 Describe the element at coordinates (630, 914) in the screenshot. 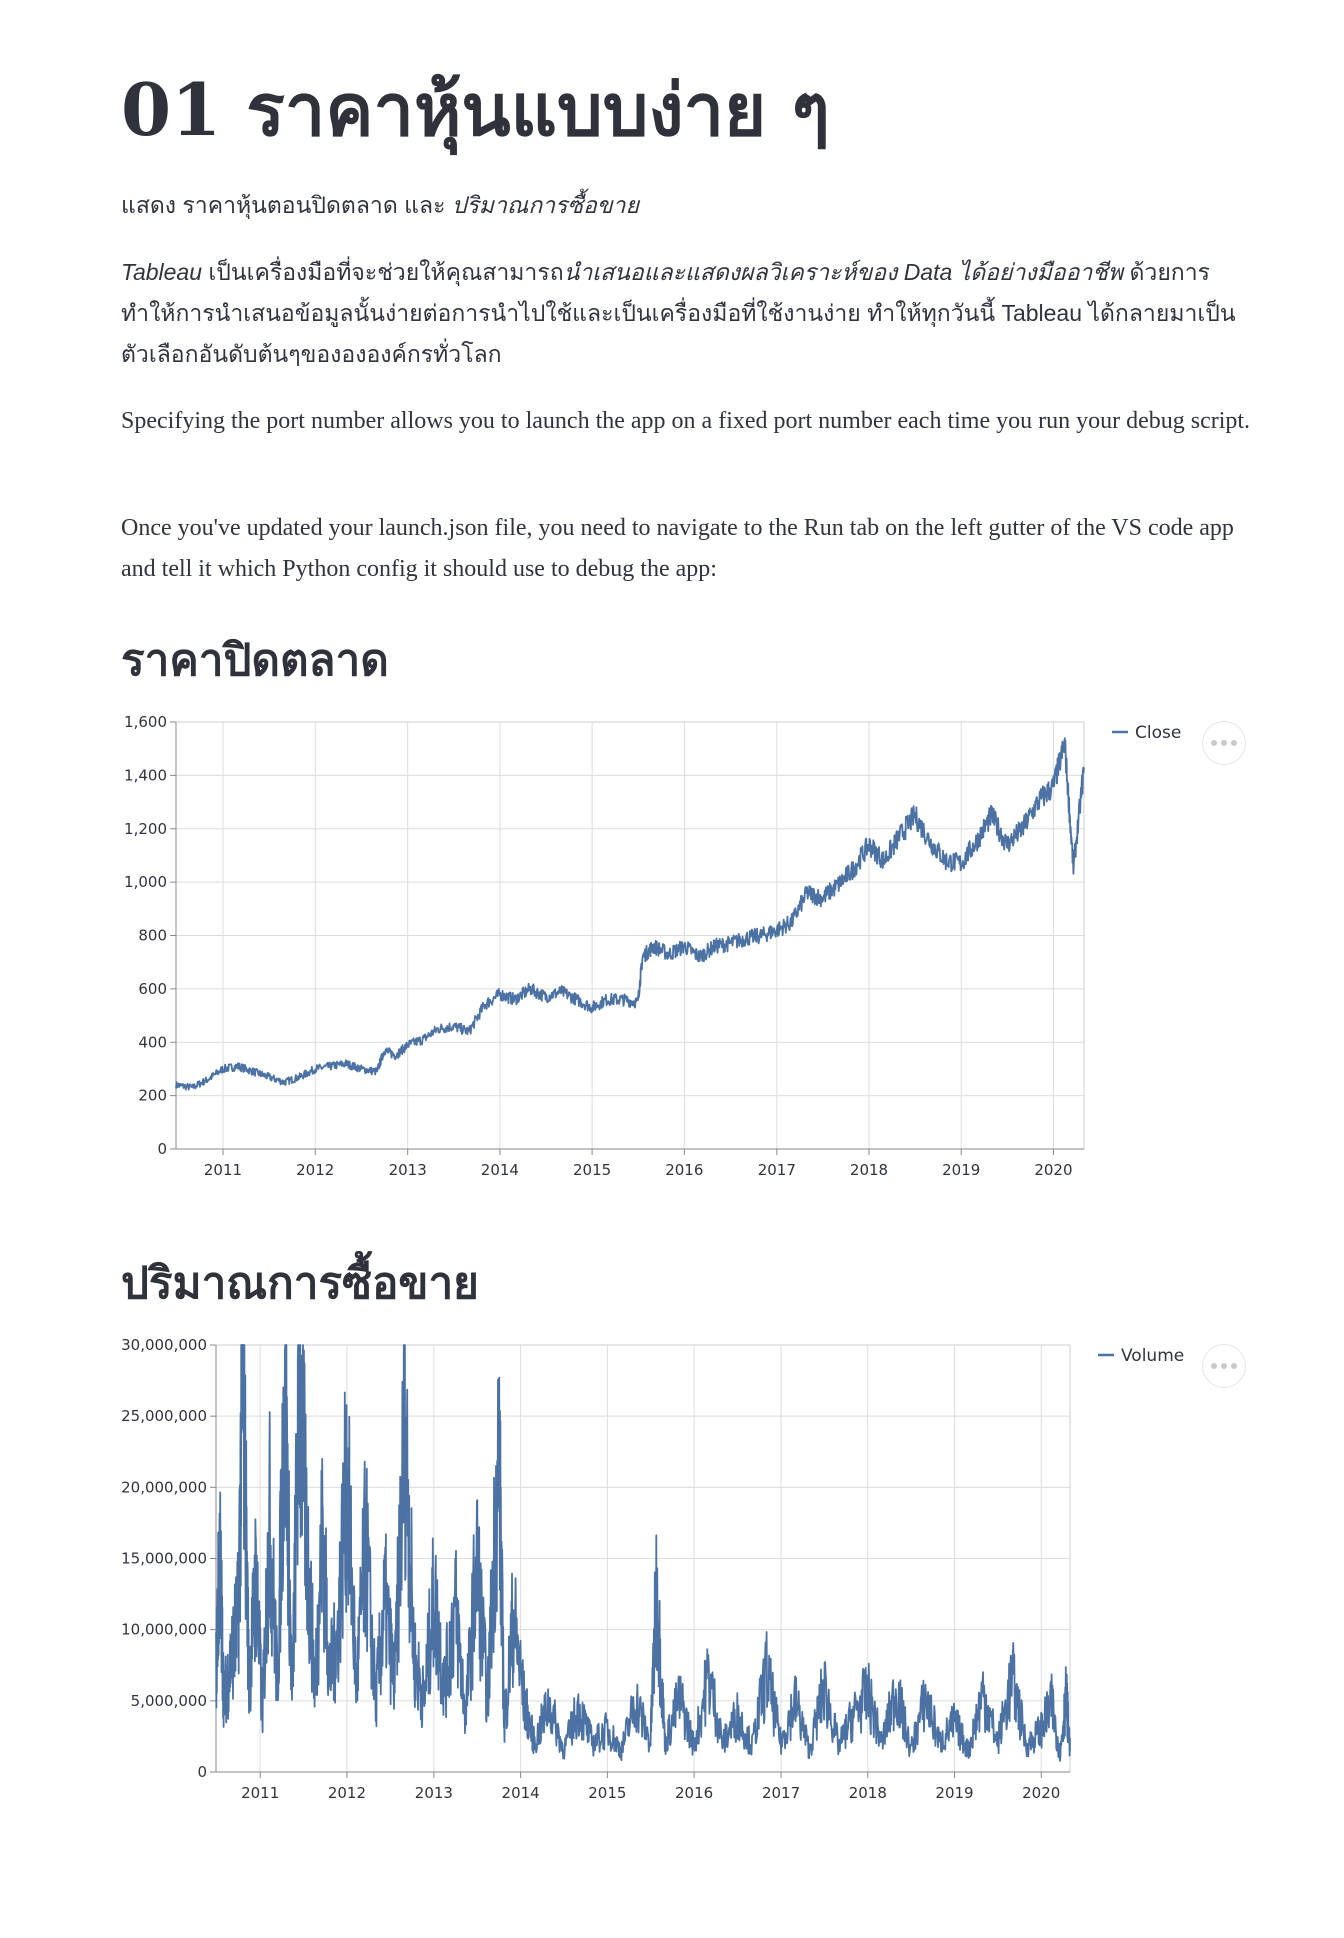

I see `series-line-close` at that location.